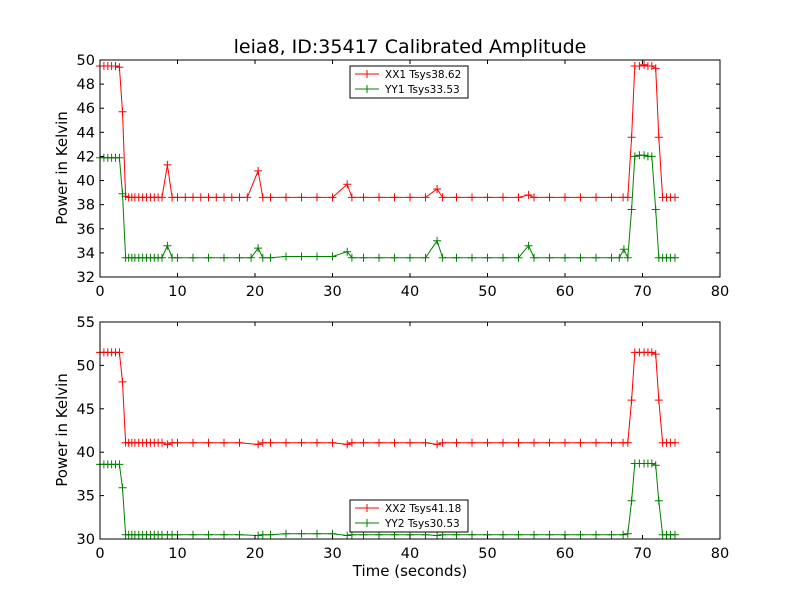 Image resolution: width=800 pixels, height=600 pixels. Describe the element at coordinates (720, 292) in the screenshot. I see `x-tick-label: 80` at that location.